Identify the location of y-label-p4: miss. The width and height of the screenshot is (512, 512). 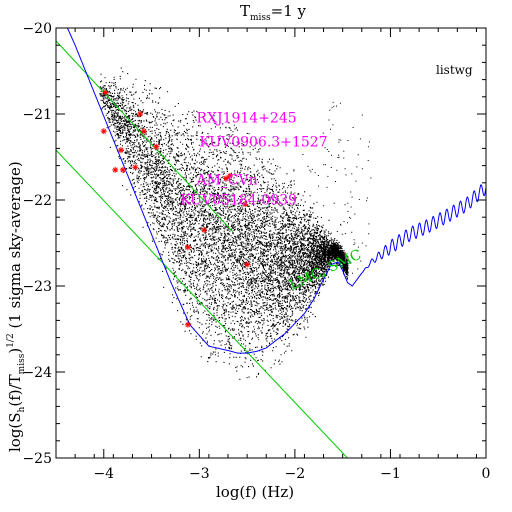
(22, 363).